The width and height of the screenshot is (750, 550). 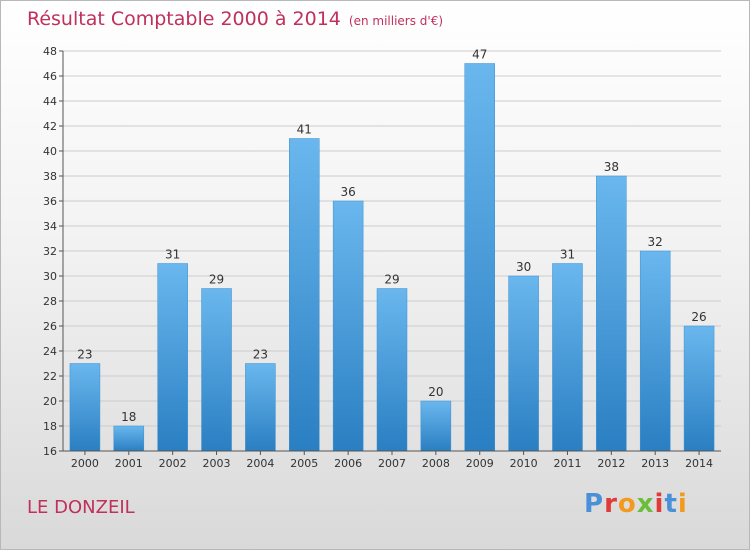 What do you see at coordinates (50, 276) in the screenshot?
I see `y-tick-label: 30` at bounding box center [50, 276].